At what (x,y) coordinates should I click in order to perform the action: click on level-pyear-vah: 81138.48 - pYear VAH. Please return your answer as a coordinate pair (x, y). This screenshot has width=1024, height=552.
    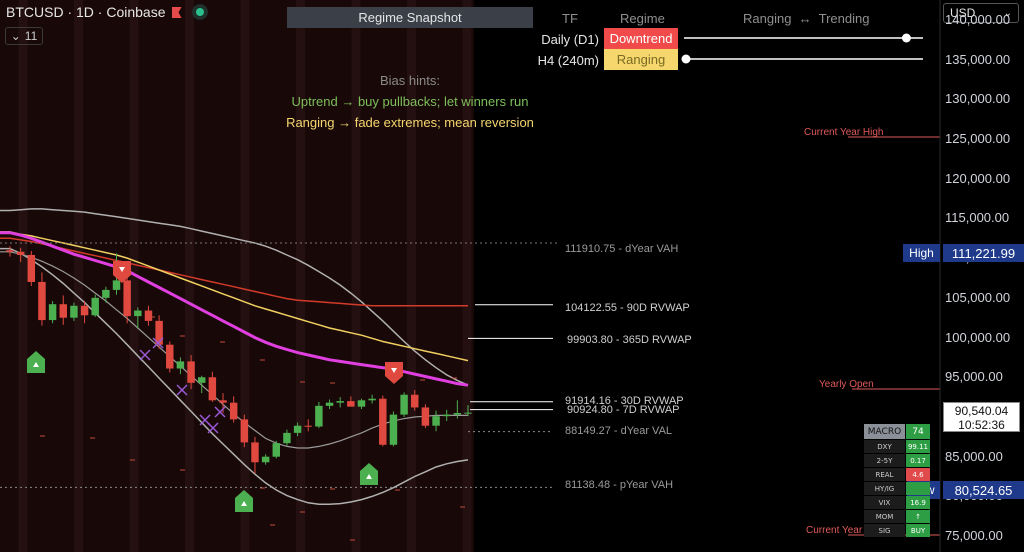
    Looking at the image, I should click on (619, 485).